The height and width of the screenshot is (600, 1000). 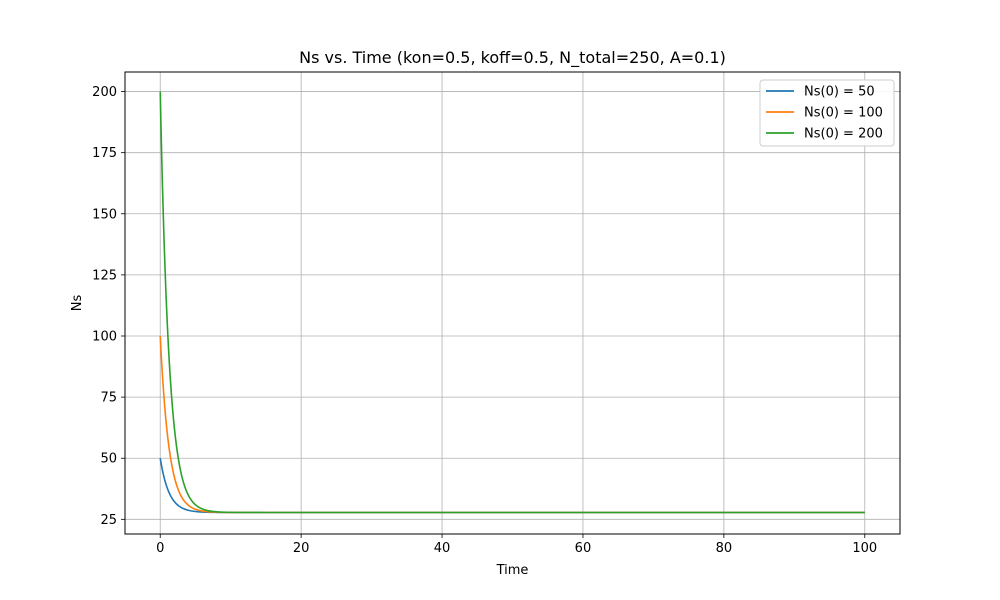 I want to click on y-tick-label: 100, so click(x=104, y=337).